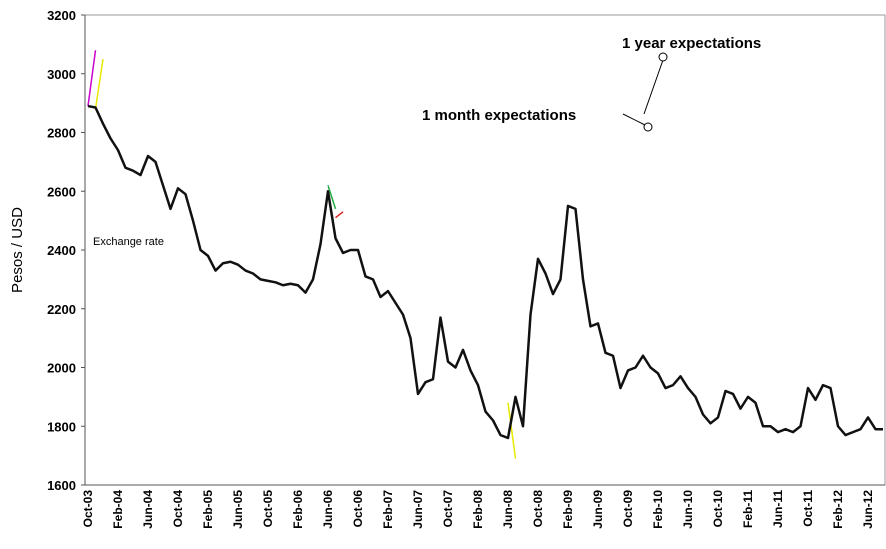 The image size is (886, 549). I want to click on x-tick-label: Oct-11, so click(808, 508).